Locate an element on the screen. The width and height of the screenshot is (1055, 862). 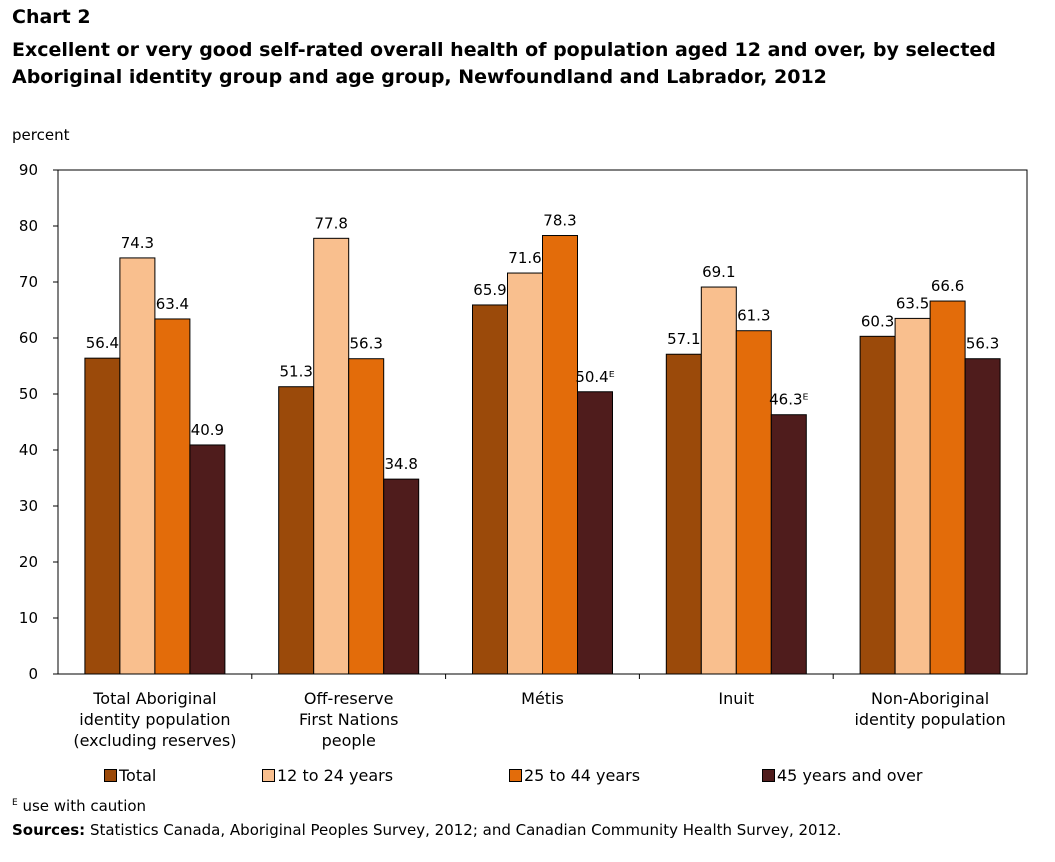
y-tick-label: 40 is located at coordinates (28, 450).